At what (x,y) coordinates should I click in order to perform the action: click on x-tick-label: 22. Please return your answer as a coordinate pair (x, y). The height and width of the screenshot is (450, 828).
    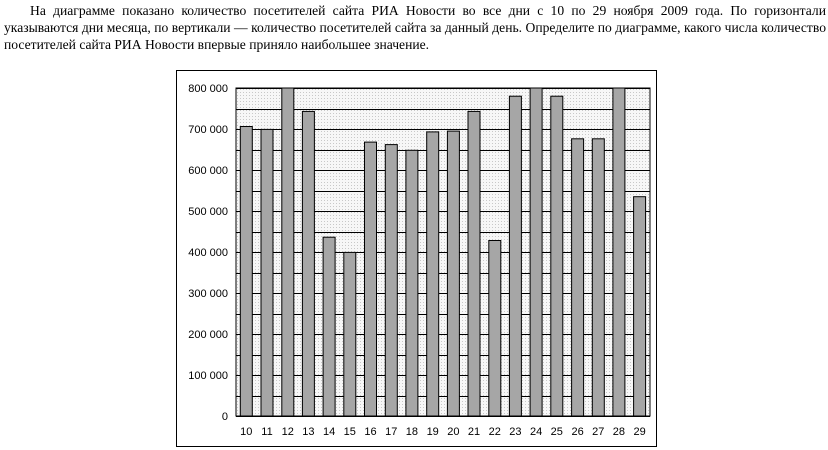
    Looking at the image, I should click on (495, 432).